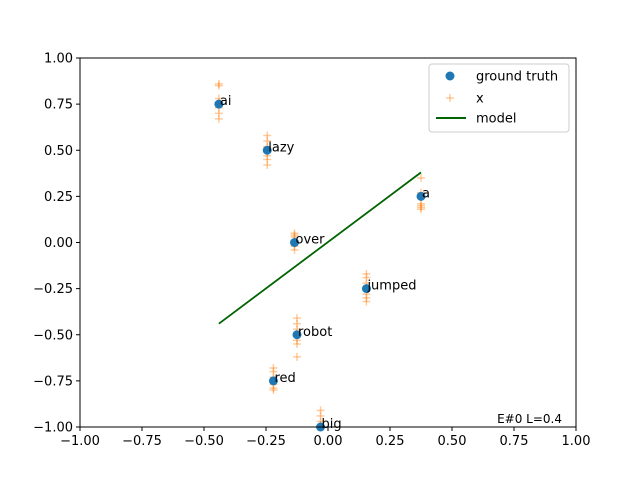 This screenshot has width=640, height=480. Describe the element at coordinates (58, 59) in the screenshot. I see `y-tick-label: 1.00` at that location.